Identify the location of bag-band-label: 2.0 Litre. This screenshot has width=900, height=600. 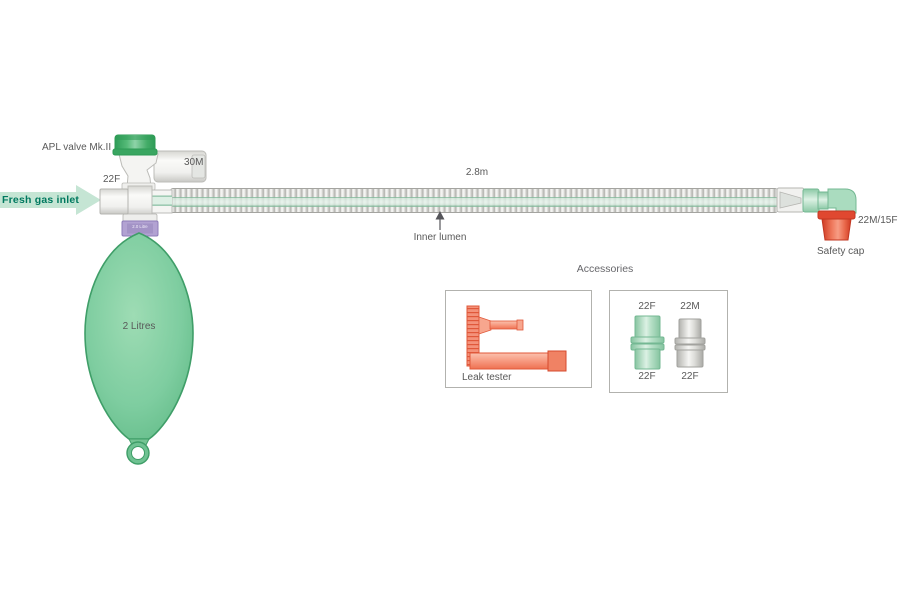
(140, 227).